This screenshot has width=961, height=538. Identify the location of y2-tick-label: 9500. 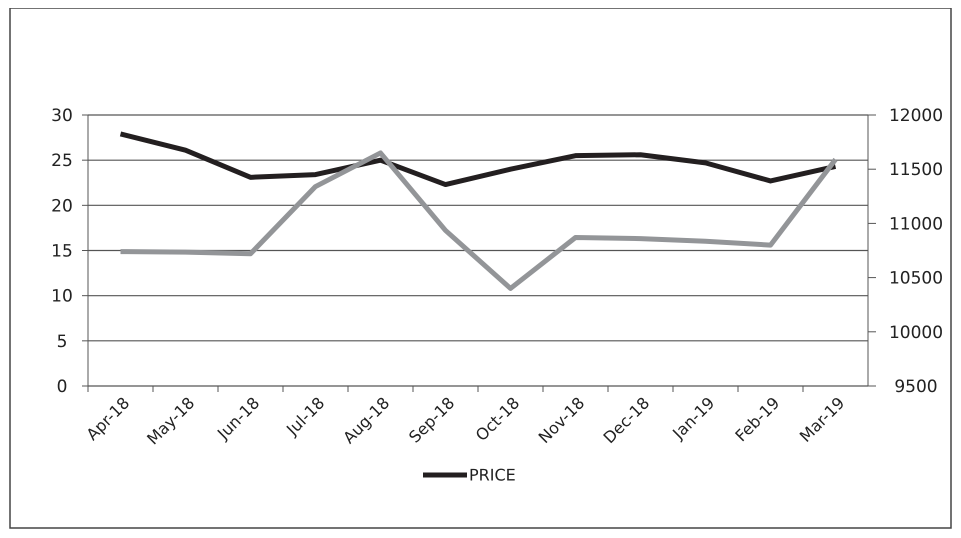
(916, 386).